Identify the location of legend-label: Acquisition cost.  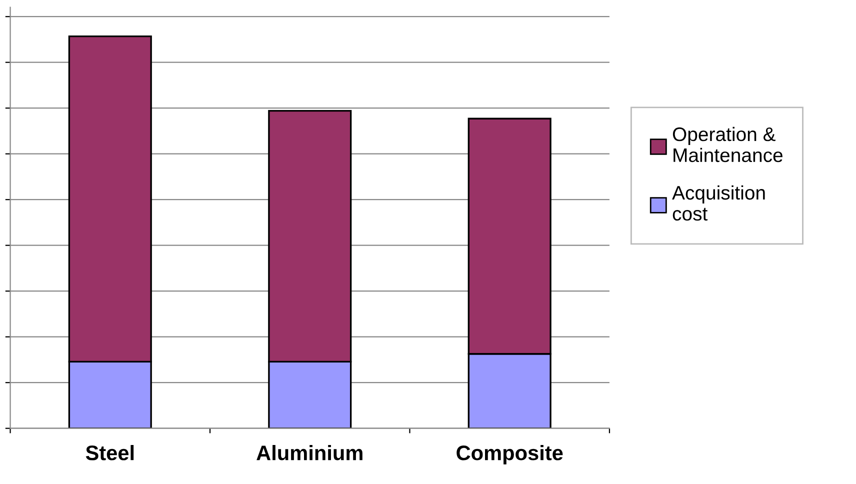
(718, 203).